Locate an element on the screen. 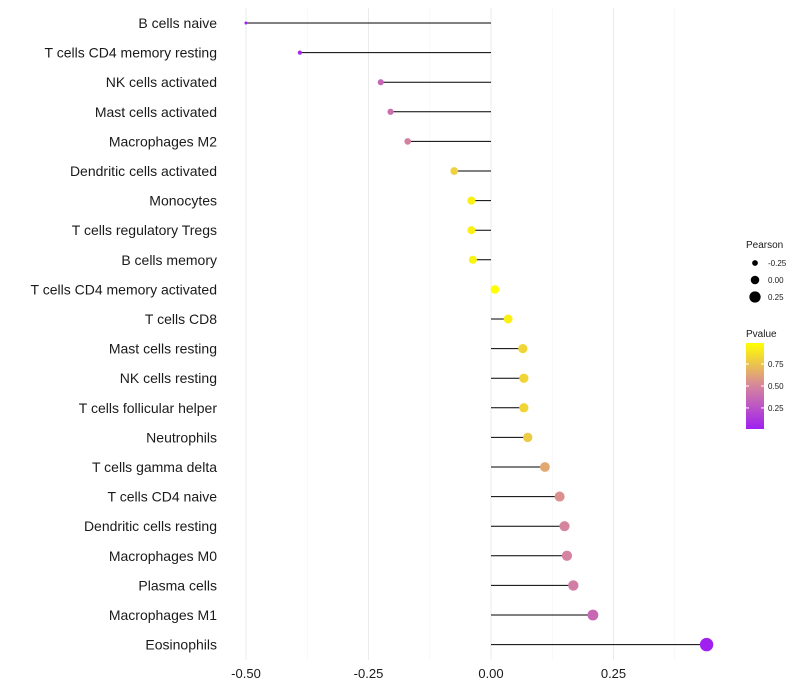  legend-color-title: Pvalue is located at coordinates (761, 334).